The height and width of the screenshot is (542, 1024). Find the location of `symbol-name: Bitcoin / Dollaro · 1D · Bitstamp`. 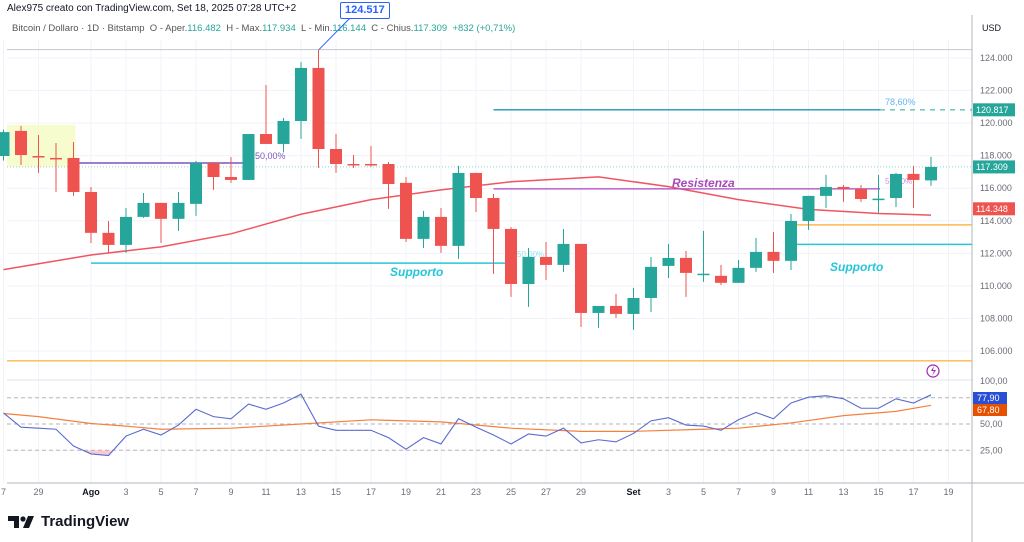

symbol-name: Bitcoin / Dollaro · 1D · Bitstamp is located at coordinates (78, 28).